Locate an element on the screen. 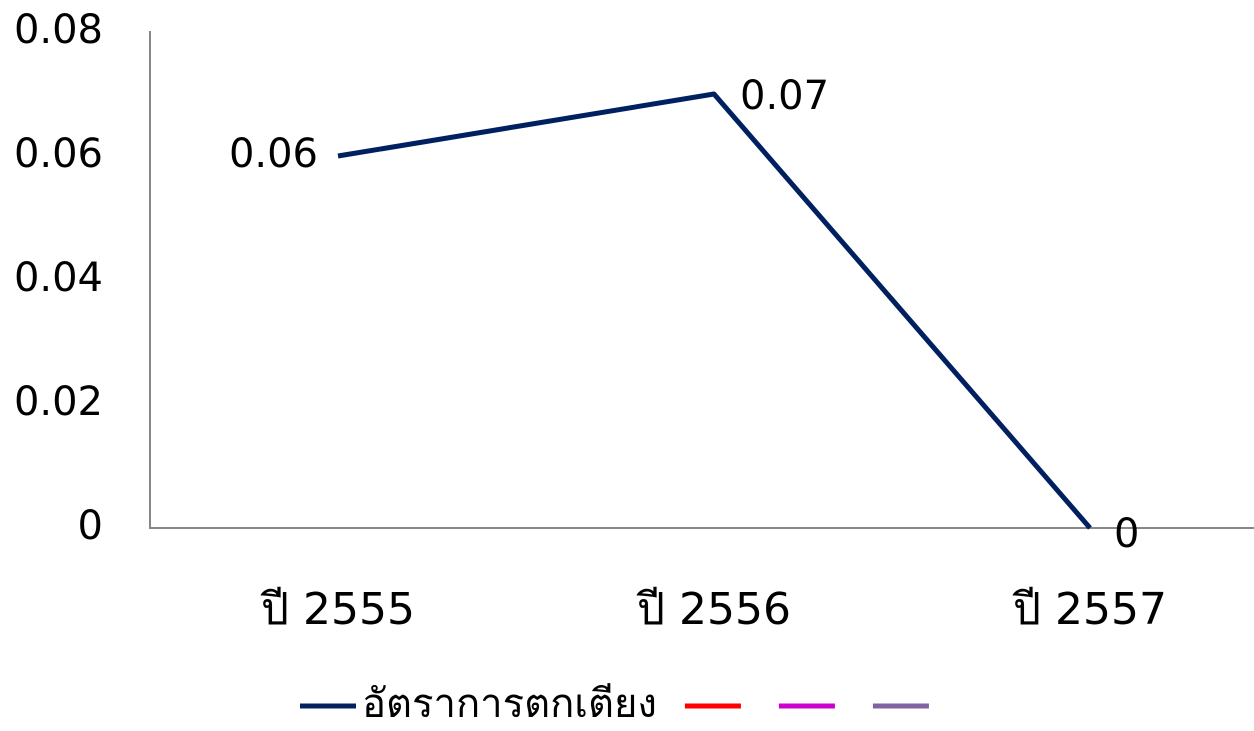 This screenshot has height=731, width=1254. x-tick-label: ปี 2555 is located at coordinates (337, 609).